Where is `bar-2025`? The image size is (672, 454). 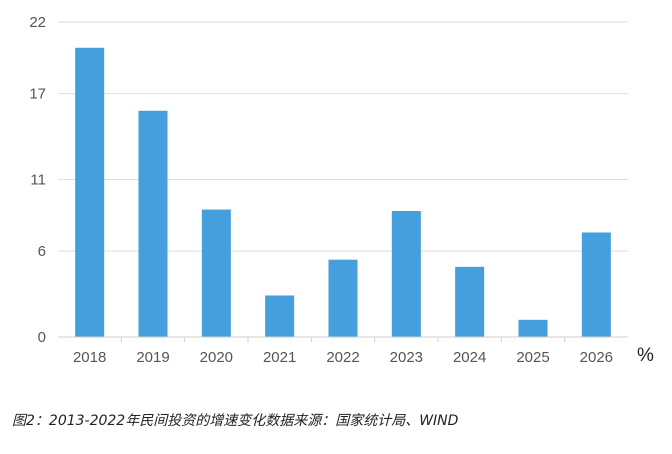
bar-2025 is located at coordinates (533, 328).